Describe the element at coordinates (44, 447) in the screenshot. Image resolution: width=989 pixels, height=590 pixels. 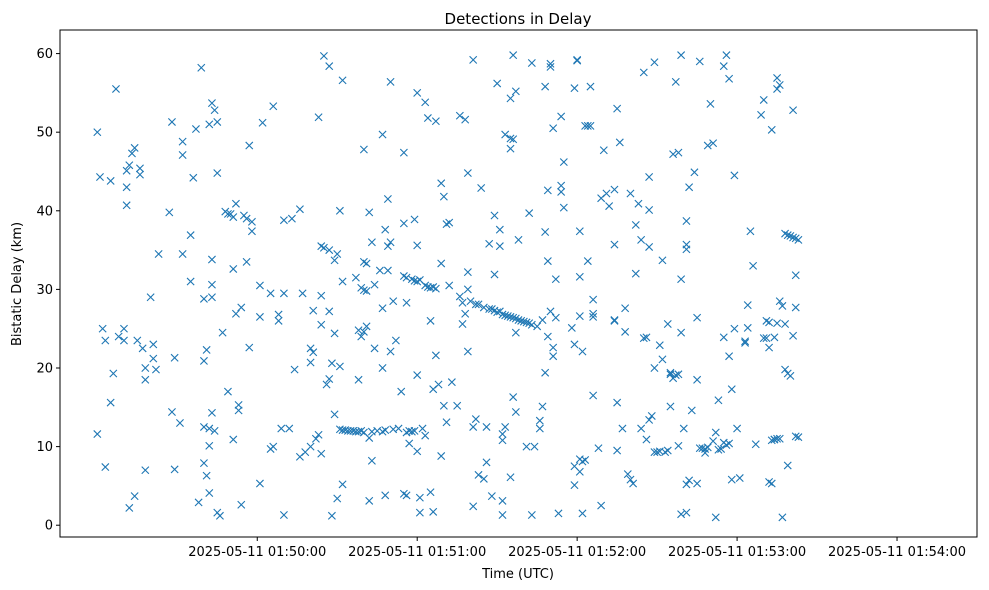
I see `y-tick-label: 10` at that location.